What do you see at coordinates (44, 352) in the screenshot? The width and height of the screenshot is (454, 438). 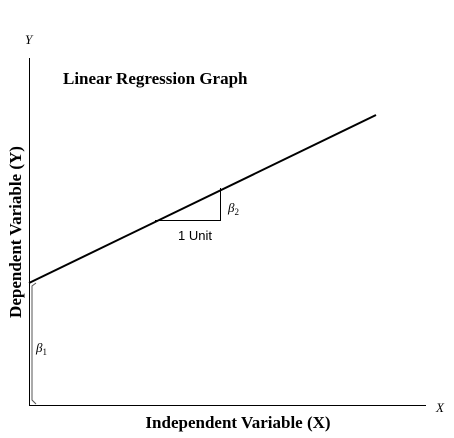 I see `intercept-subscript: 1` at bounding box center [44, 352].